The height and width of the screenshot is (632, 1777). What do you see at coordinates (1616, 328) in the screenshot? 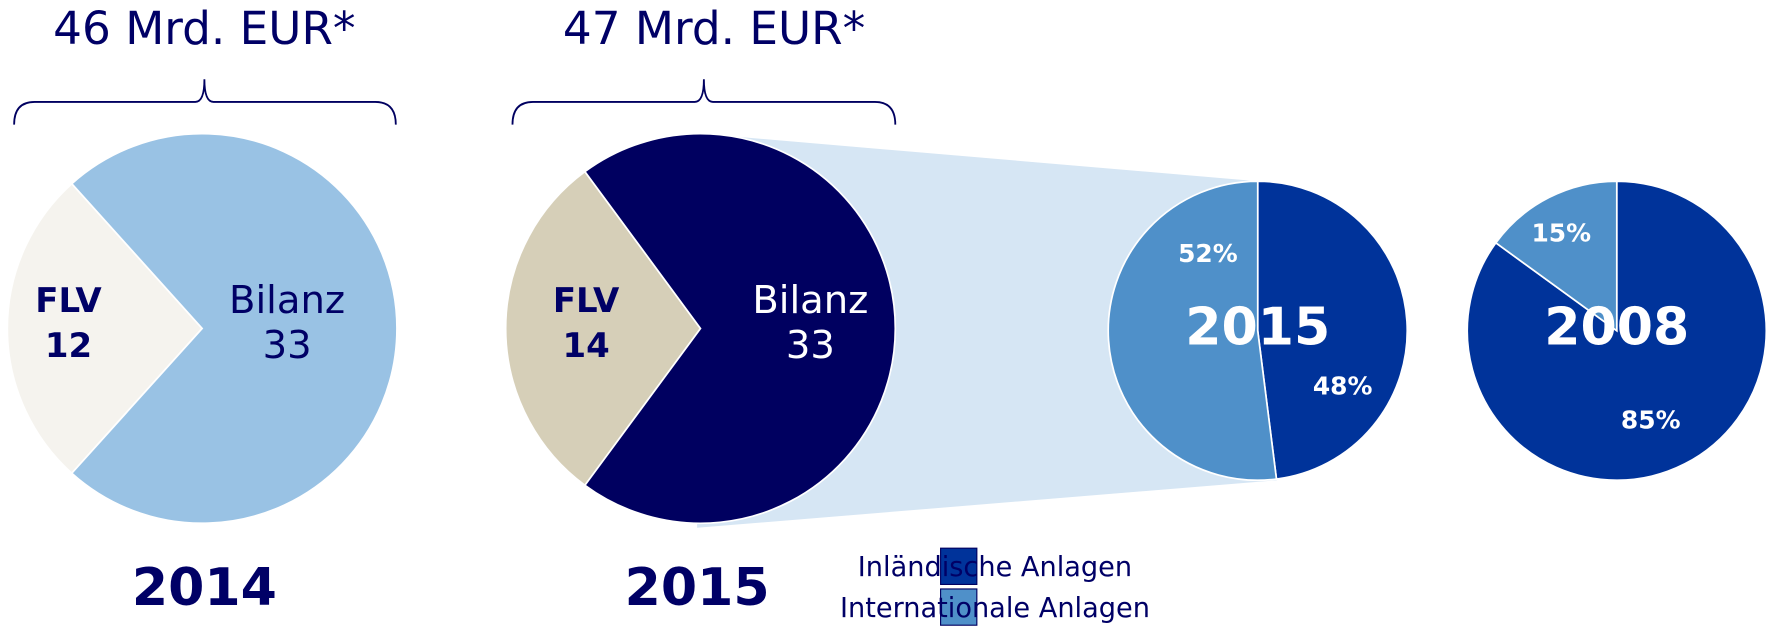
I see `year-label: 2008` at bounding box center [1616, 328].